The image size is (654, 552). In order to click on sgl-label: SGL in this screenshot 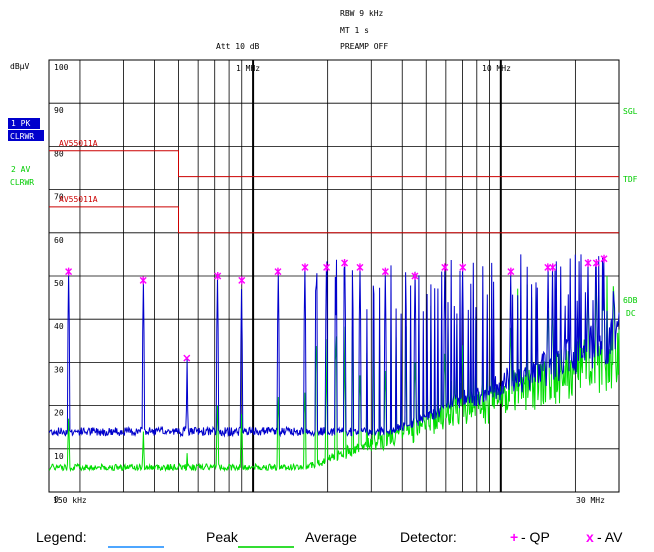, I will do `click(630, 111)`.